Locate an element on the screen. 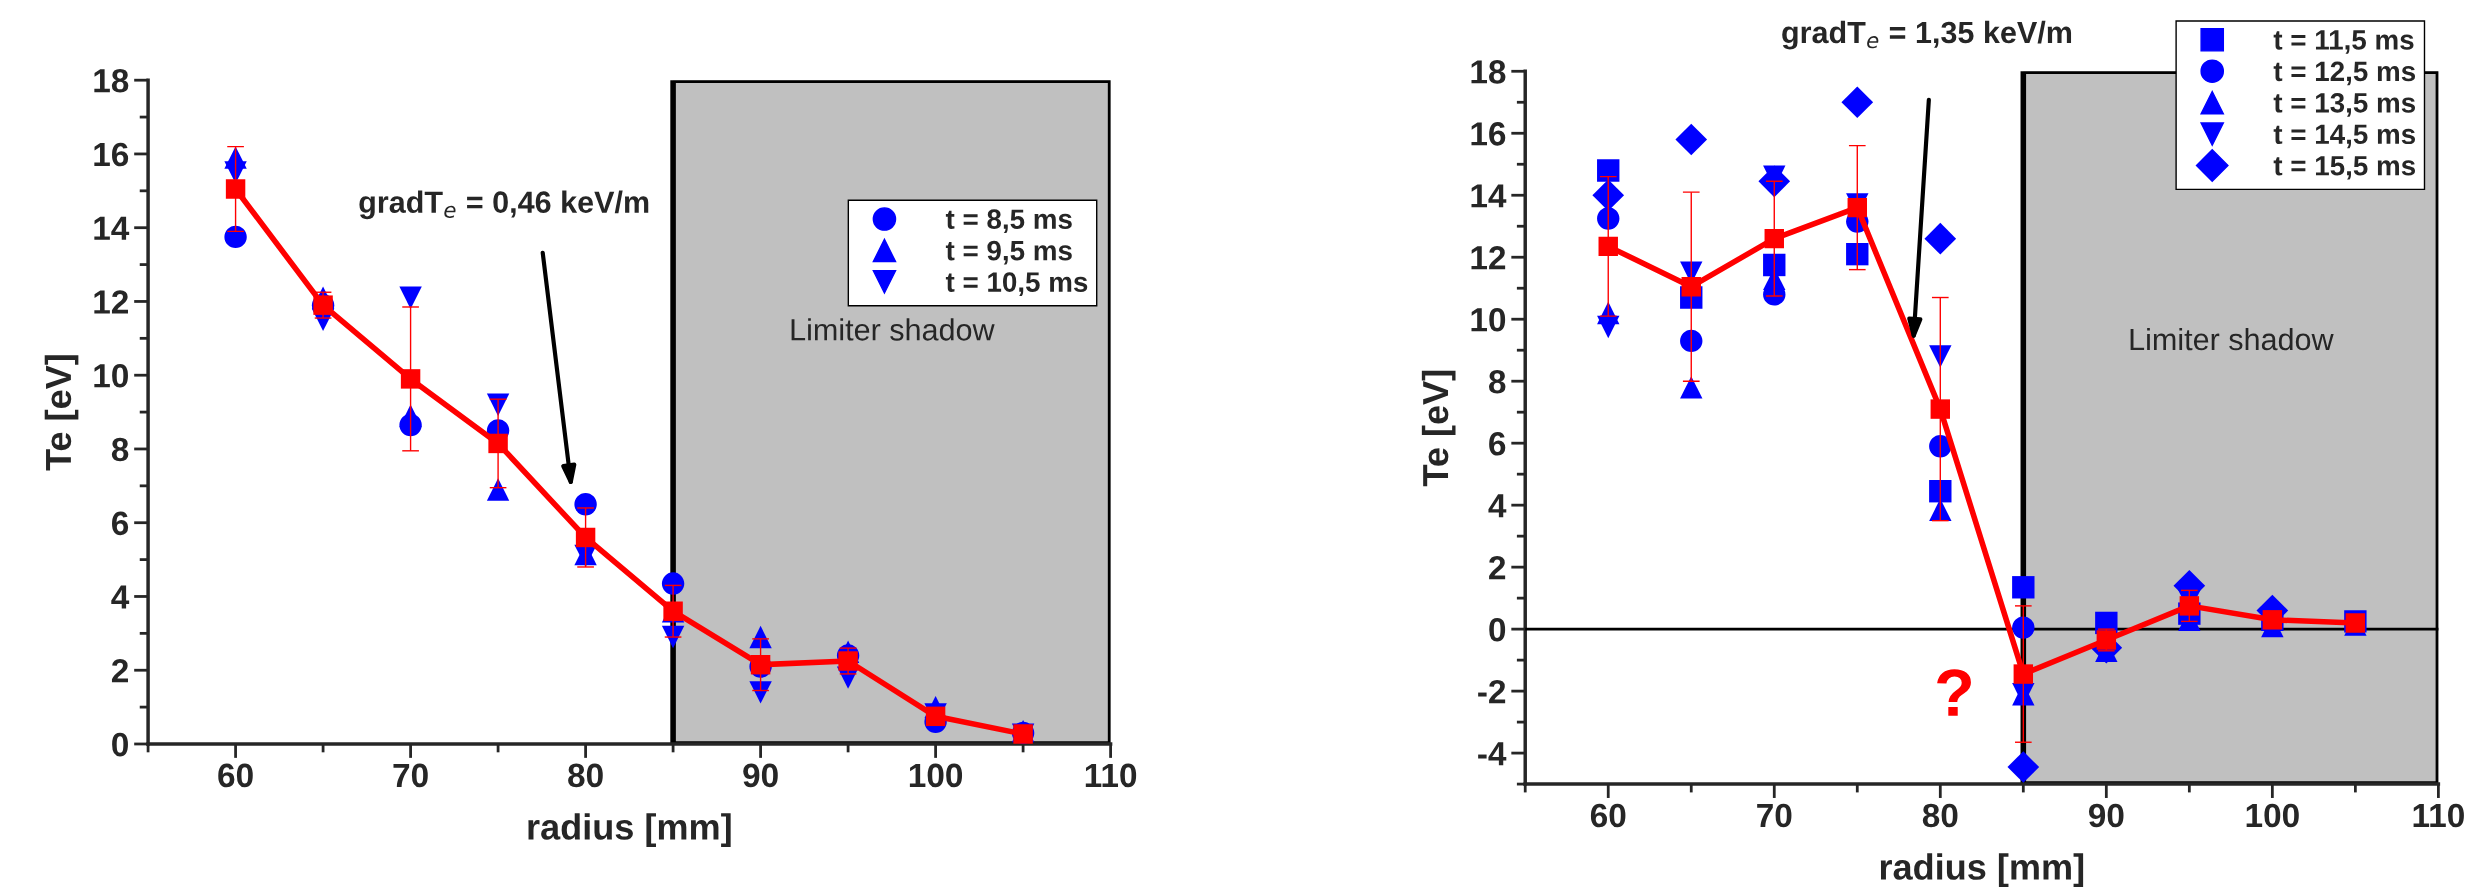 The image size is (2468, 891). annotation: gradT$_{e}$ = 0,46 keV/m is located at coordinates (504, 205).